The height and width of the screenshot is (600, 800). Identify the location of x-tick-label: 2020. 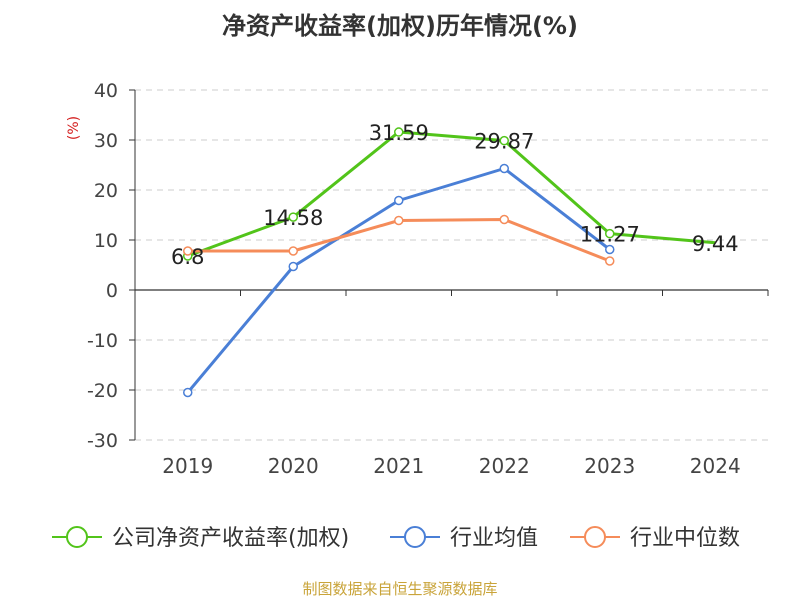
(293, 466).